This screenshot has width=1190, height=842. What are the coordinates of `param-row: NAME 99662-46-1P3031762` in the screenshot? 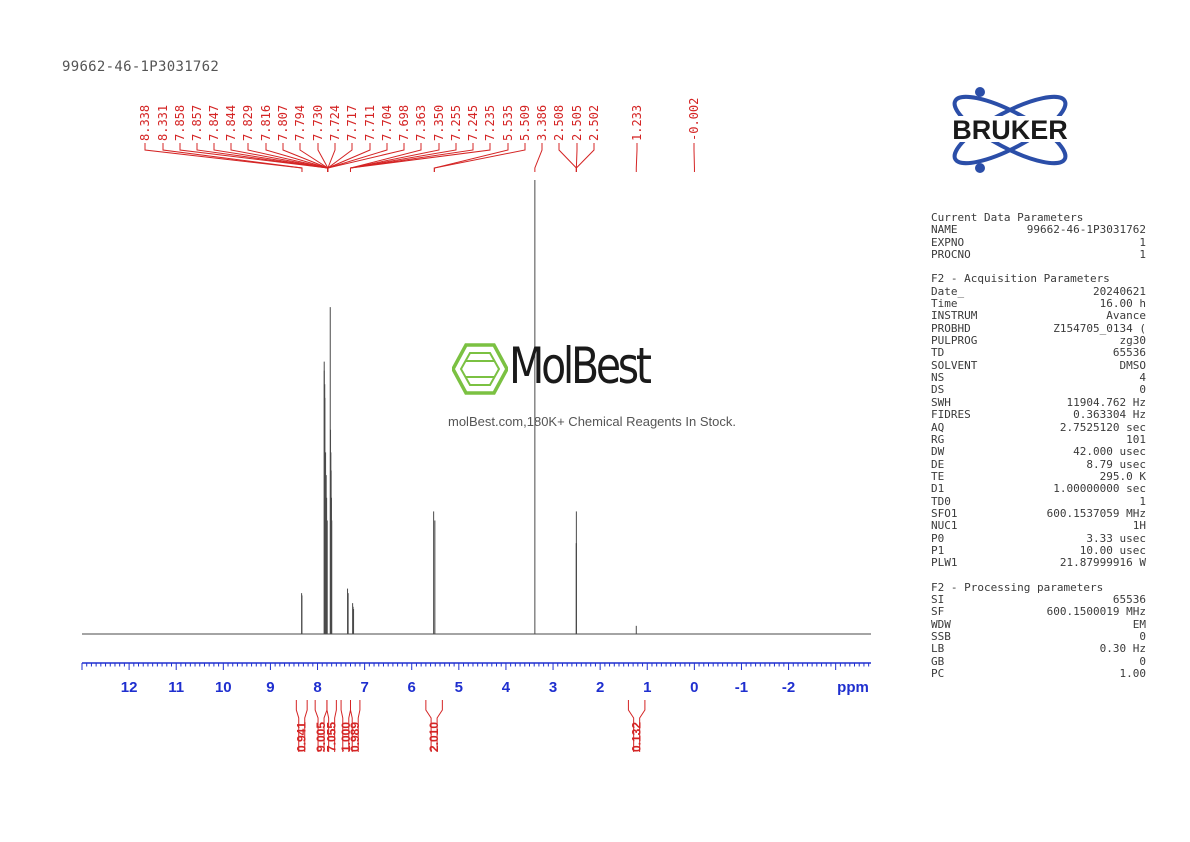 It's located at (1038, 230).